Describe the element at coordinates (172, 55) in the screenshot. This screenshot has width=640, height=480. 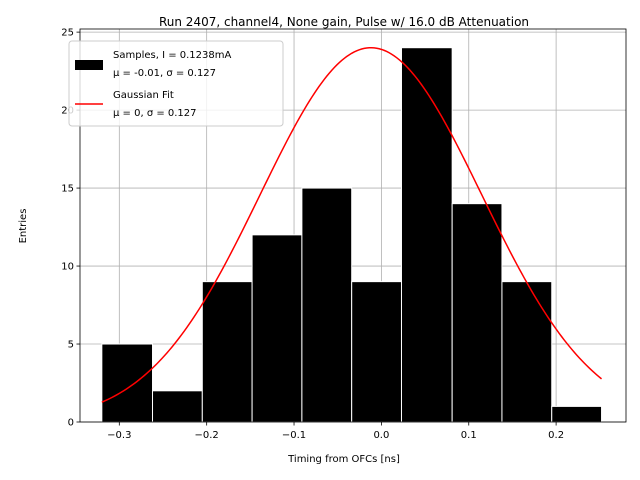
I see `legend-samples-label: Samples, I = 0.1238mA` at that location.